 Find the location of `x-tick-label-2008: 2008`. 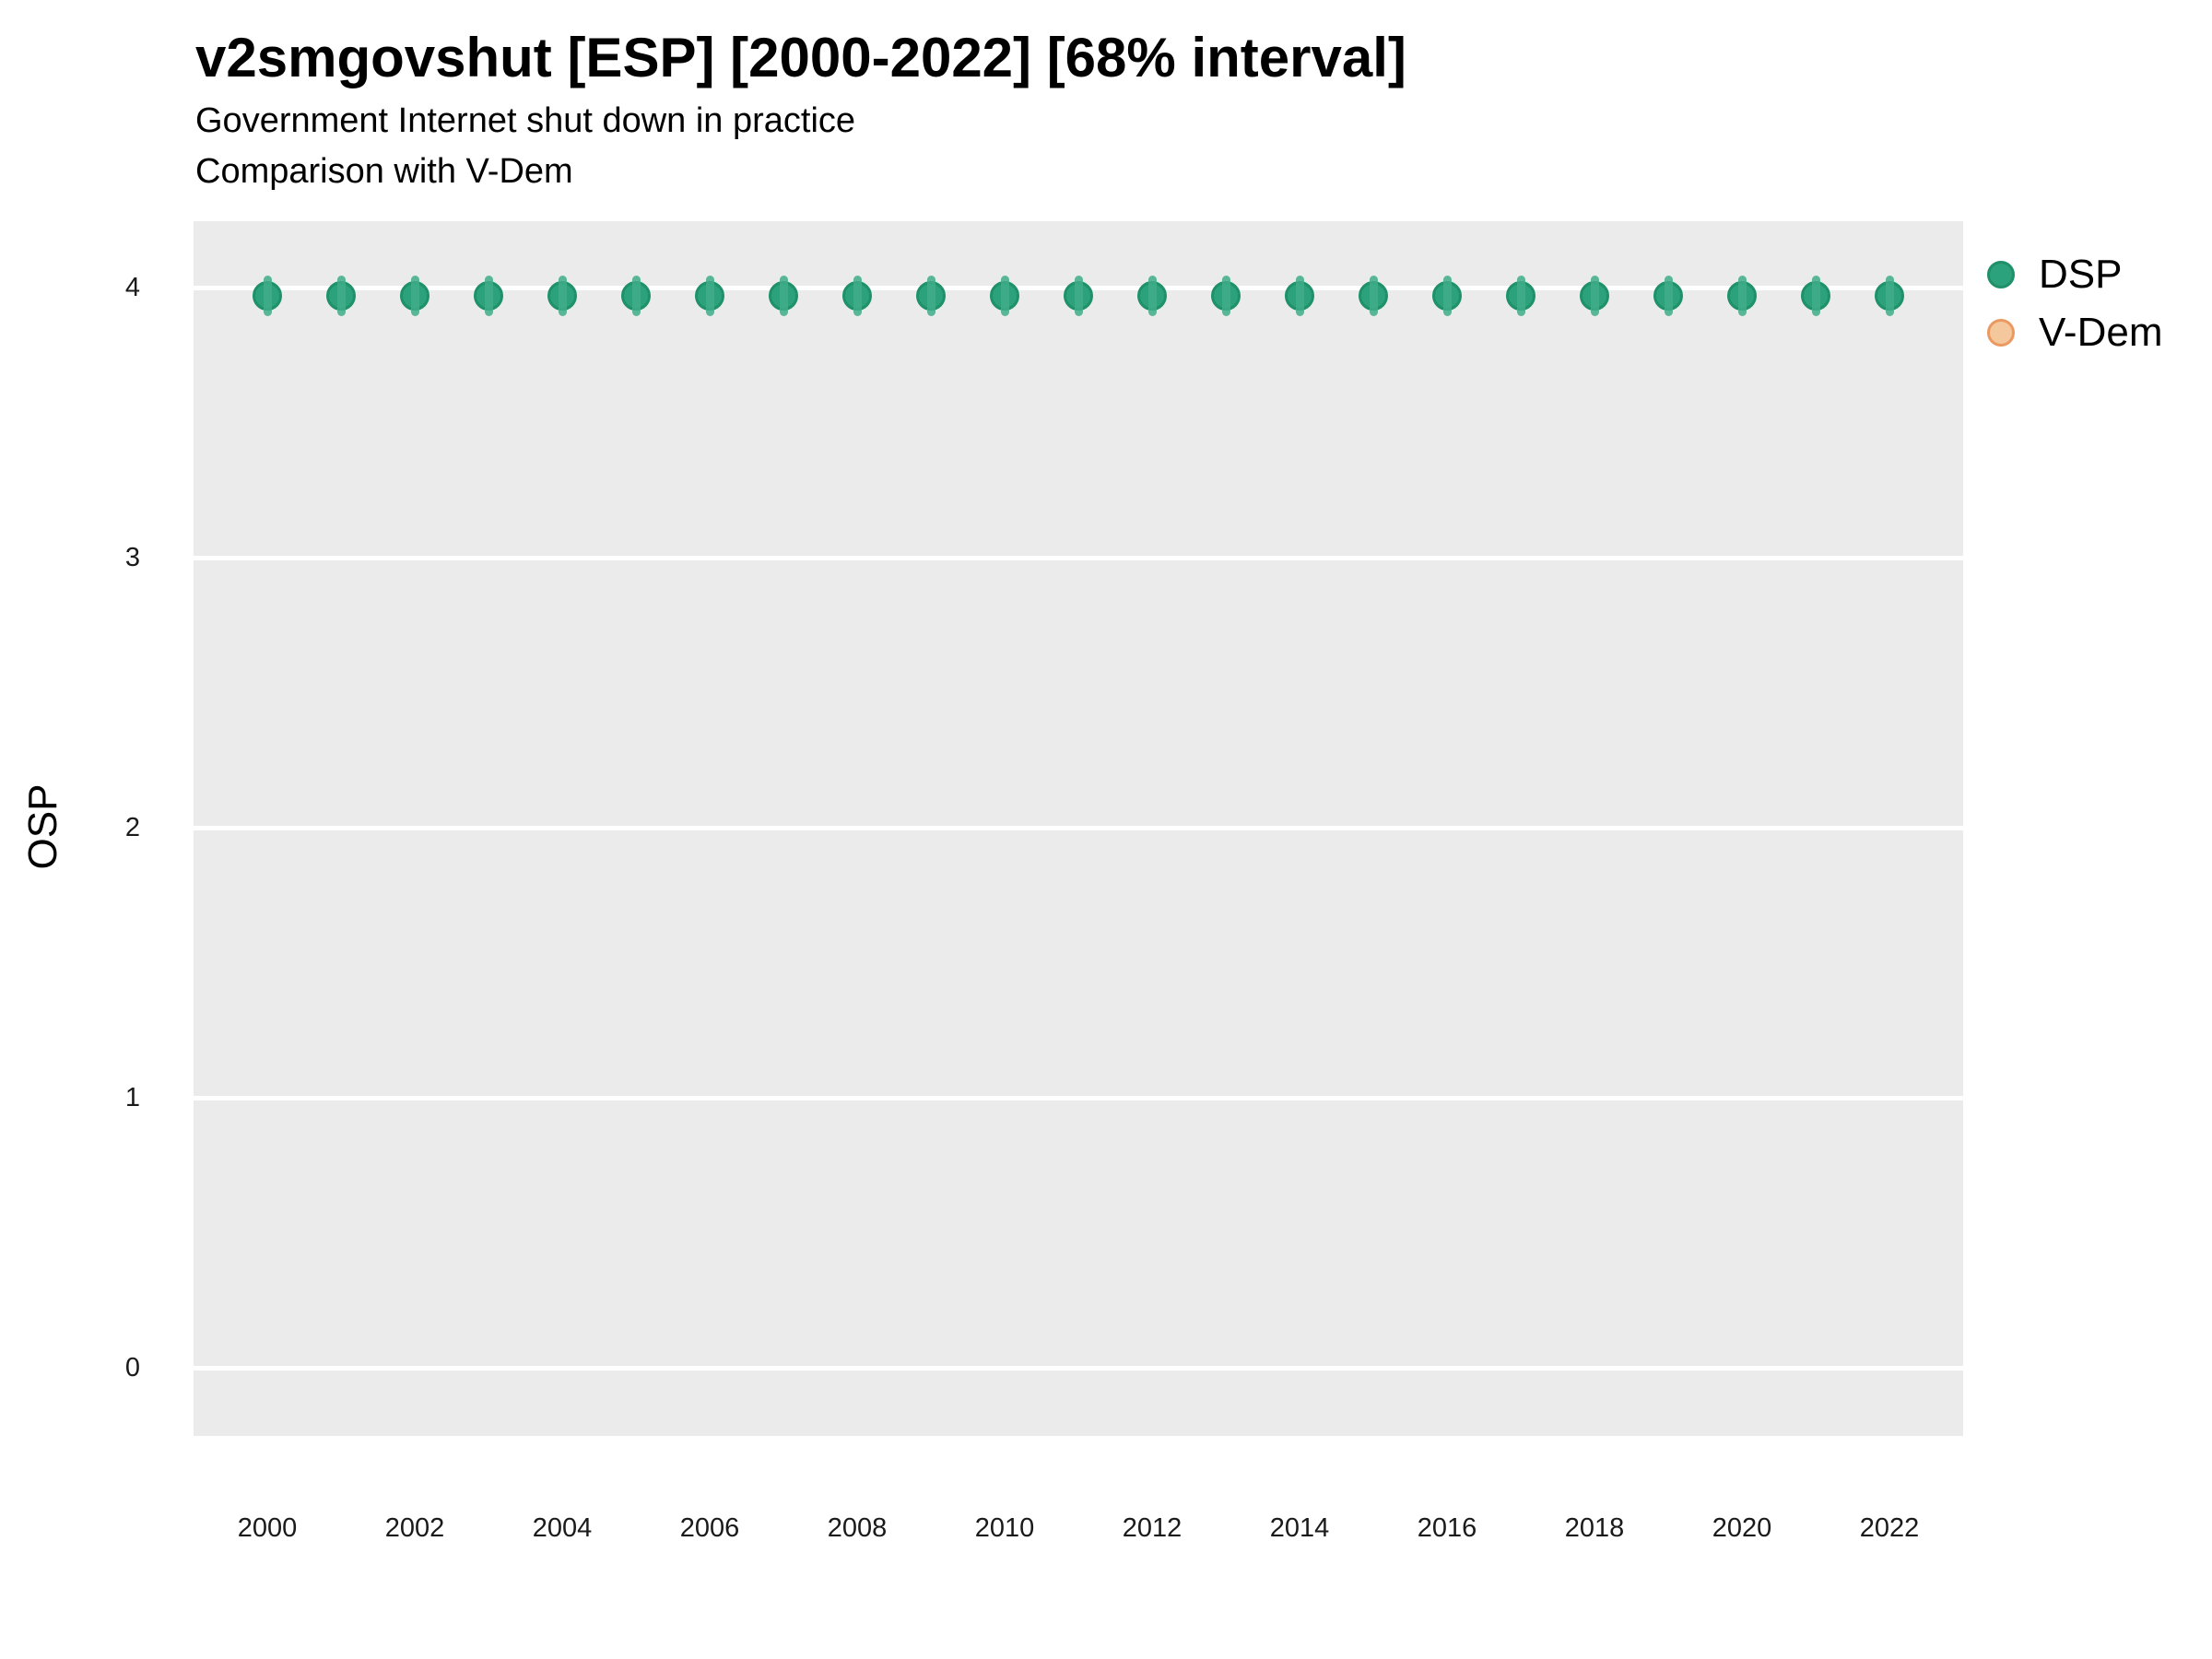

x-tick-label-2008: 2008 is located at coordinates (857, 1528).